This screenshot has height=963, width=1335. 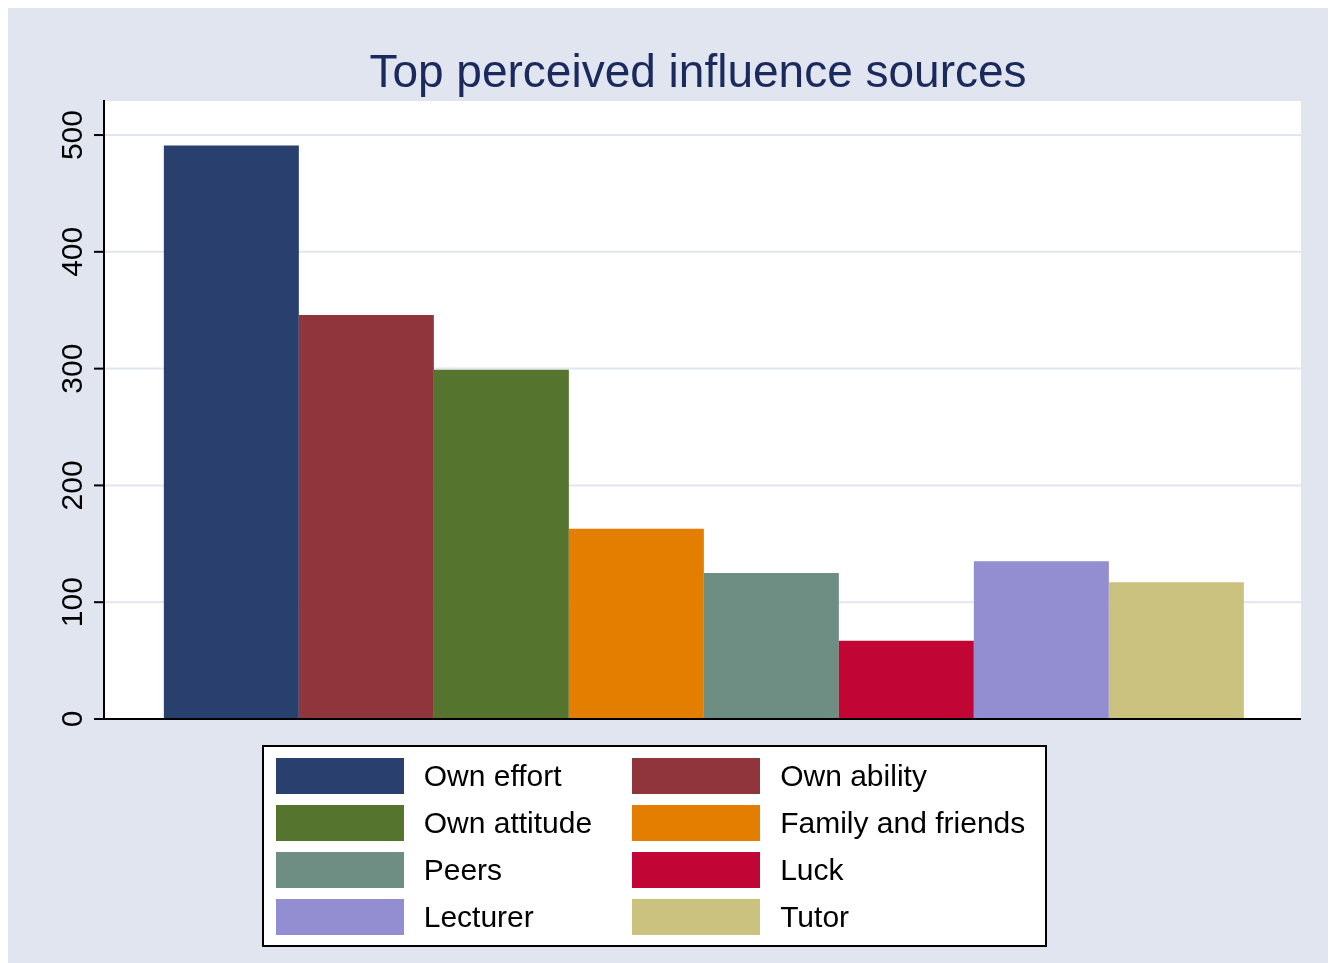 I want to click on legend-label: Own attitude, so click(x=508, y=822).